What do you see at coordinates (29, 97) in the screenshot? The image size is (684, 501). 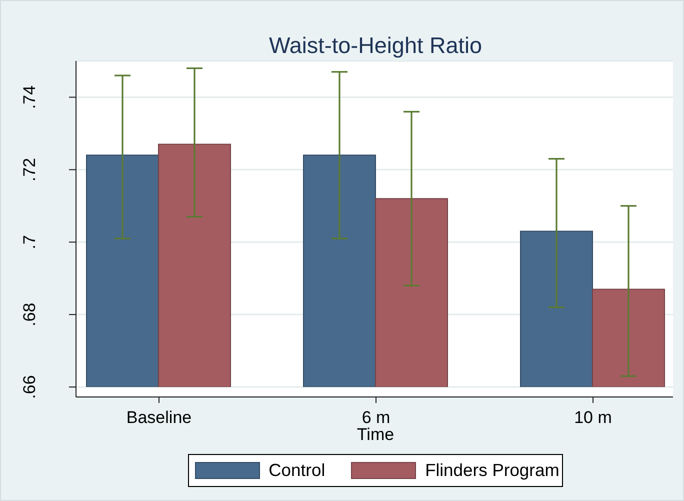 I see `y-tick-label: .74` at bounding box center [29, 97].